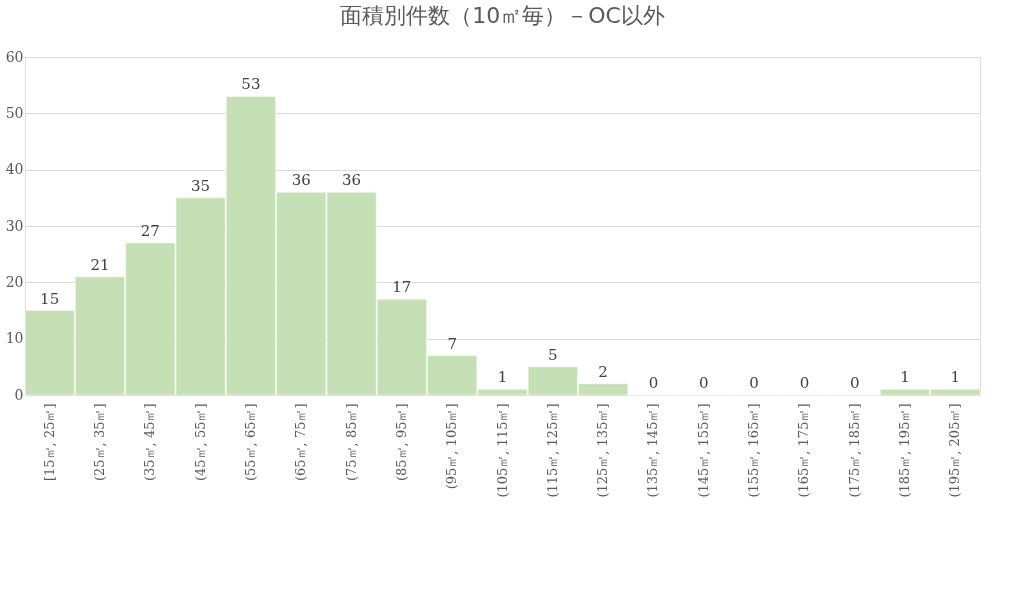 The width and height of the screenshot is (1024, 610). I want to click on y-tick-label: 10, so click(14, 338).